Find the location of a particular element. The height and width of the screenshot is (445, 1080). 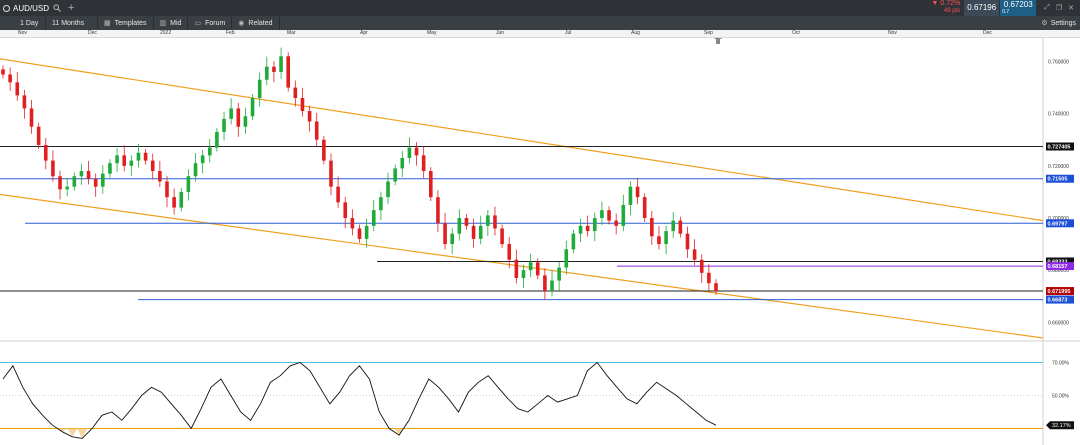

buy-price-button: 0.67203 0.7 is located at coordinates (1018, 8).